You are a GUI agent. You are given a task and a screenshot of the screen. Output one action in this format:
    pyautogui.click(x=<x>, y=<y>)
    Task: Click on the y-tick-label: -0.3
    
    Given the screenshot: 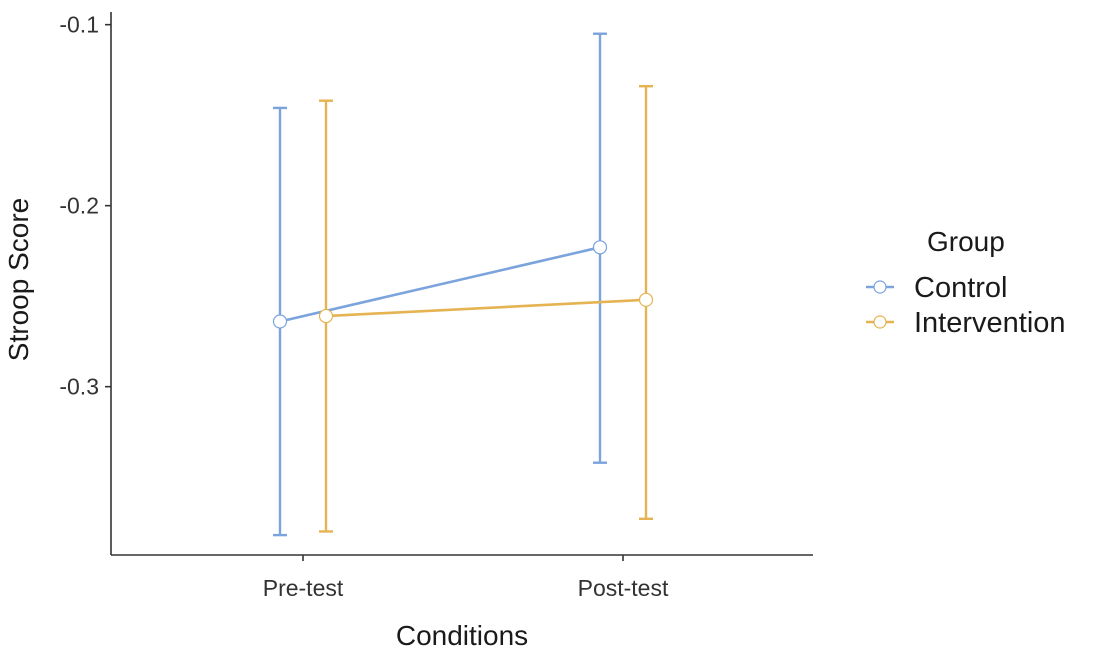 What is the action you would take?
    pyautogui.click(x=79, y=387)
    